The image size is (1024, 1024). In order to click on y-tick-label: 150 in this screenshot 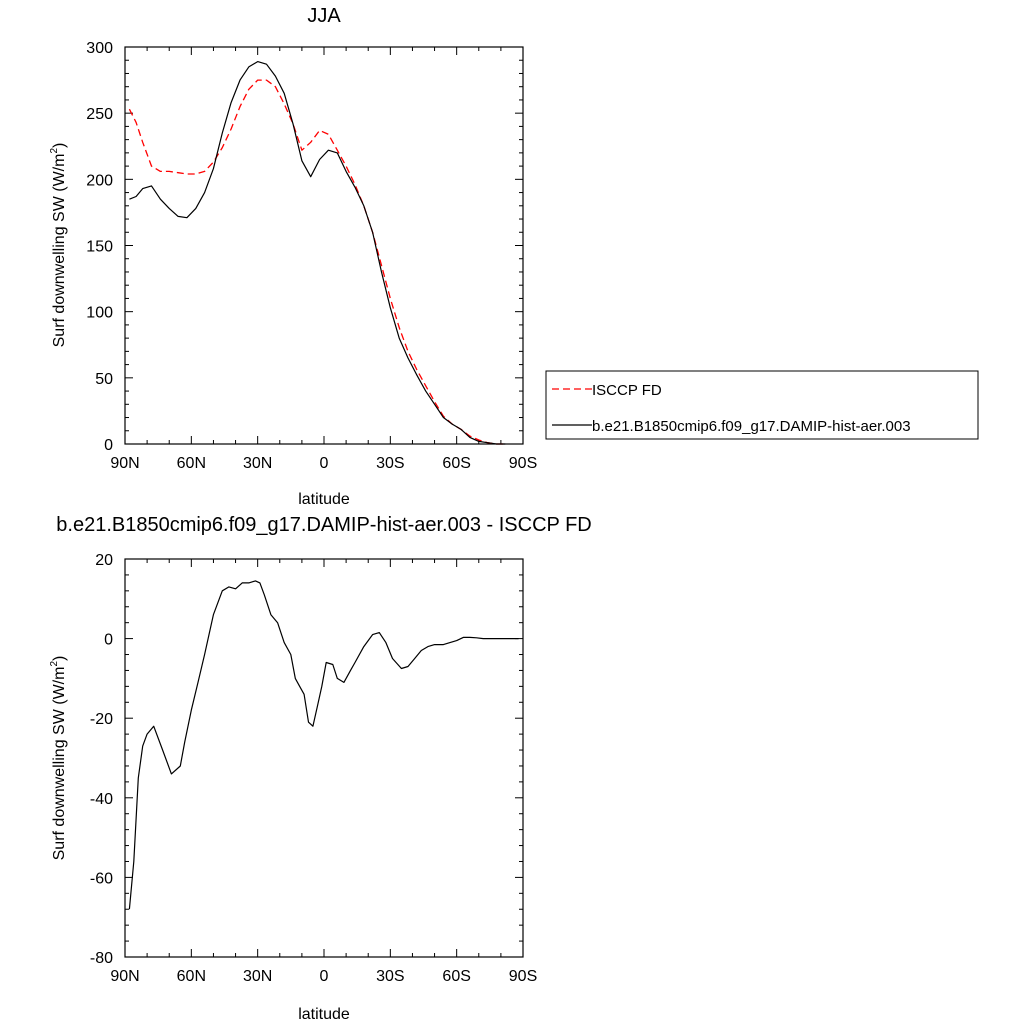, I will do `click(99, 247)`.